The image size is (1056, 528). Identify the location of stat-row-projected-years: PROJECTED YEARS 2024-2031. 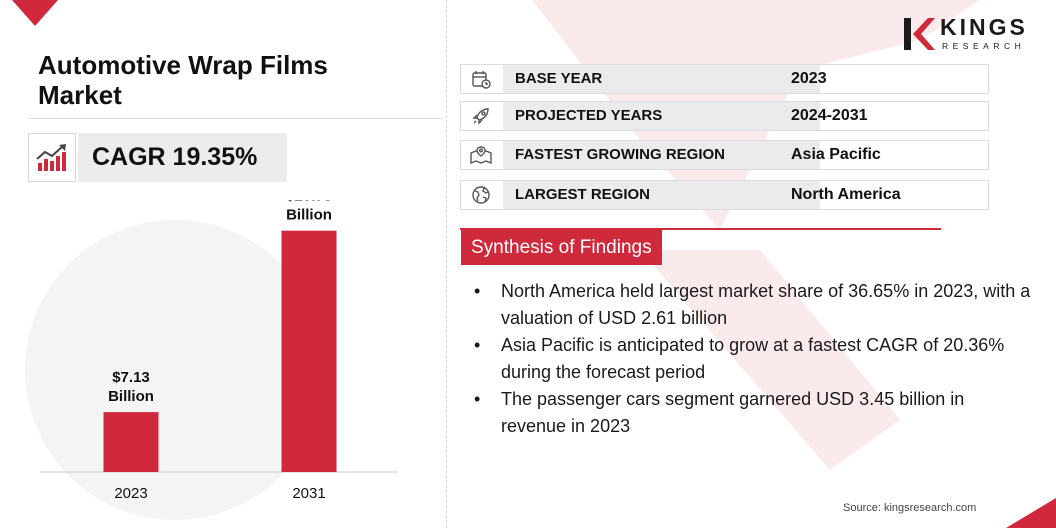
(724, 116).